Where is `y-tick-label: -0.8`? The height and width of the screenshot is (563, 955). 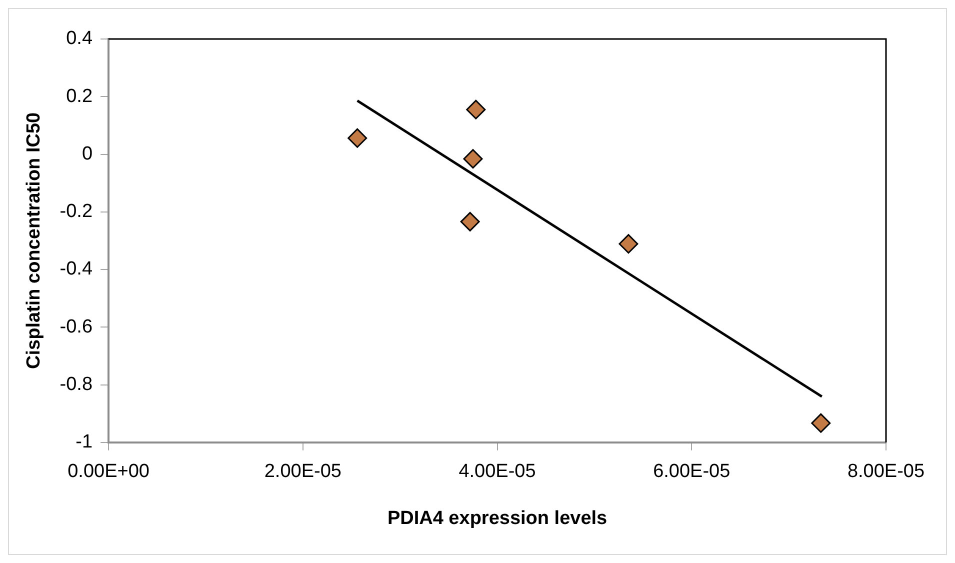
y-tick-label: -0.8 is located at coordinates (76, 385).